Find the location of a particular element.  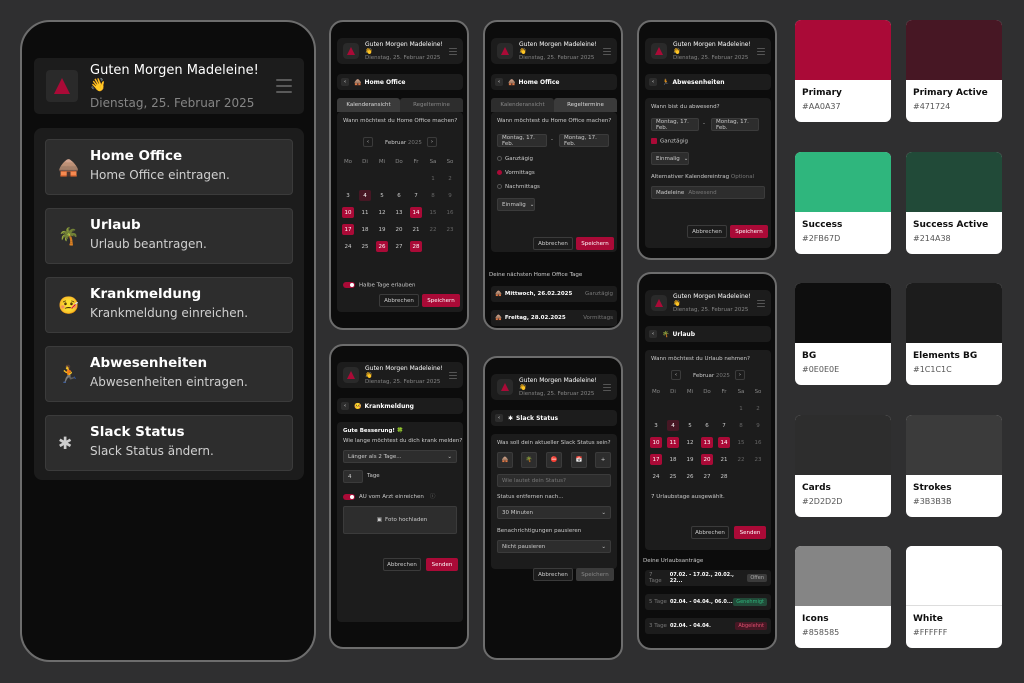

send-button: Senden is located at coordinates (442, 564).